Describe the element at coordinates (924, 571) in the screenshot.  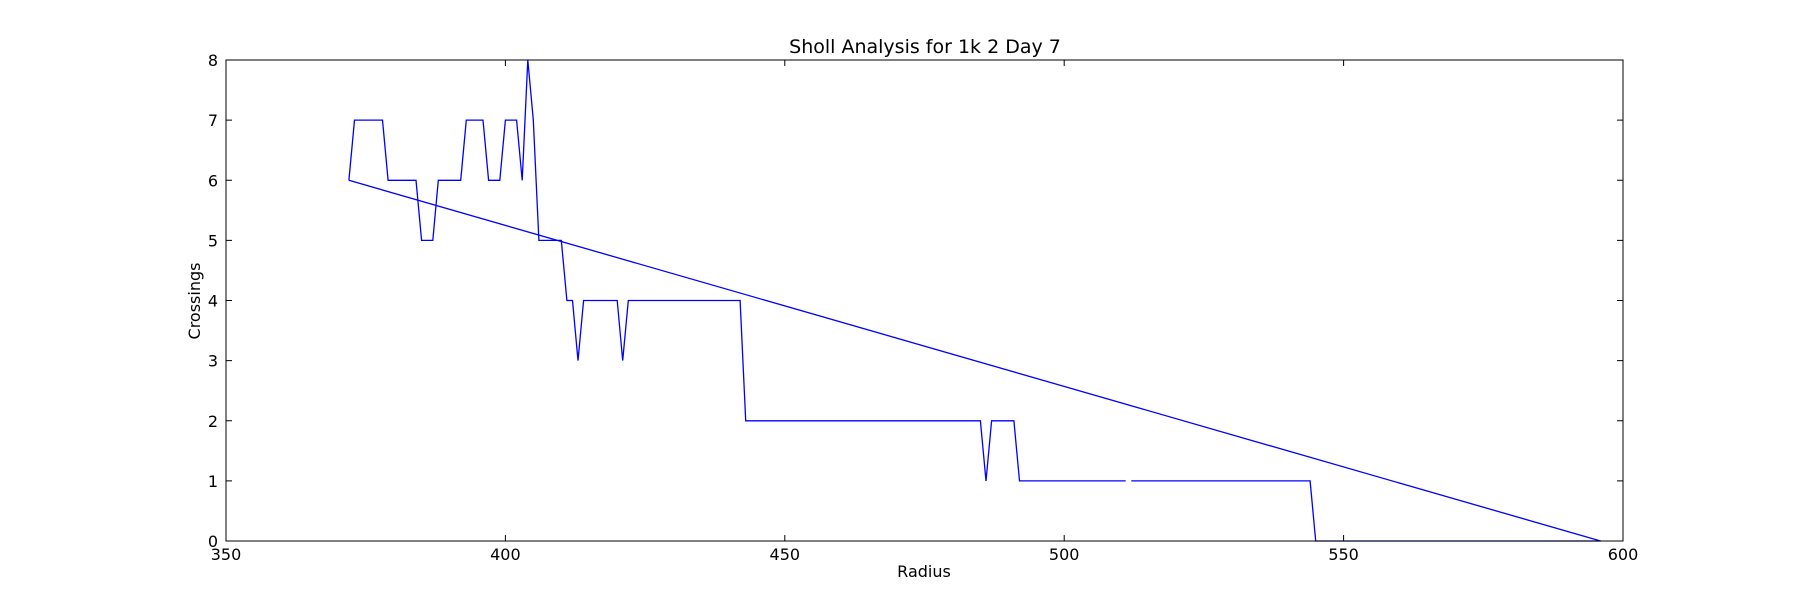
I see `x-axis-label: Radius` at that location.